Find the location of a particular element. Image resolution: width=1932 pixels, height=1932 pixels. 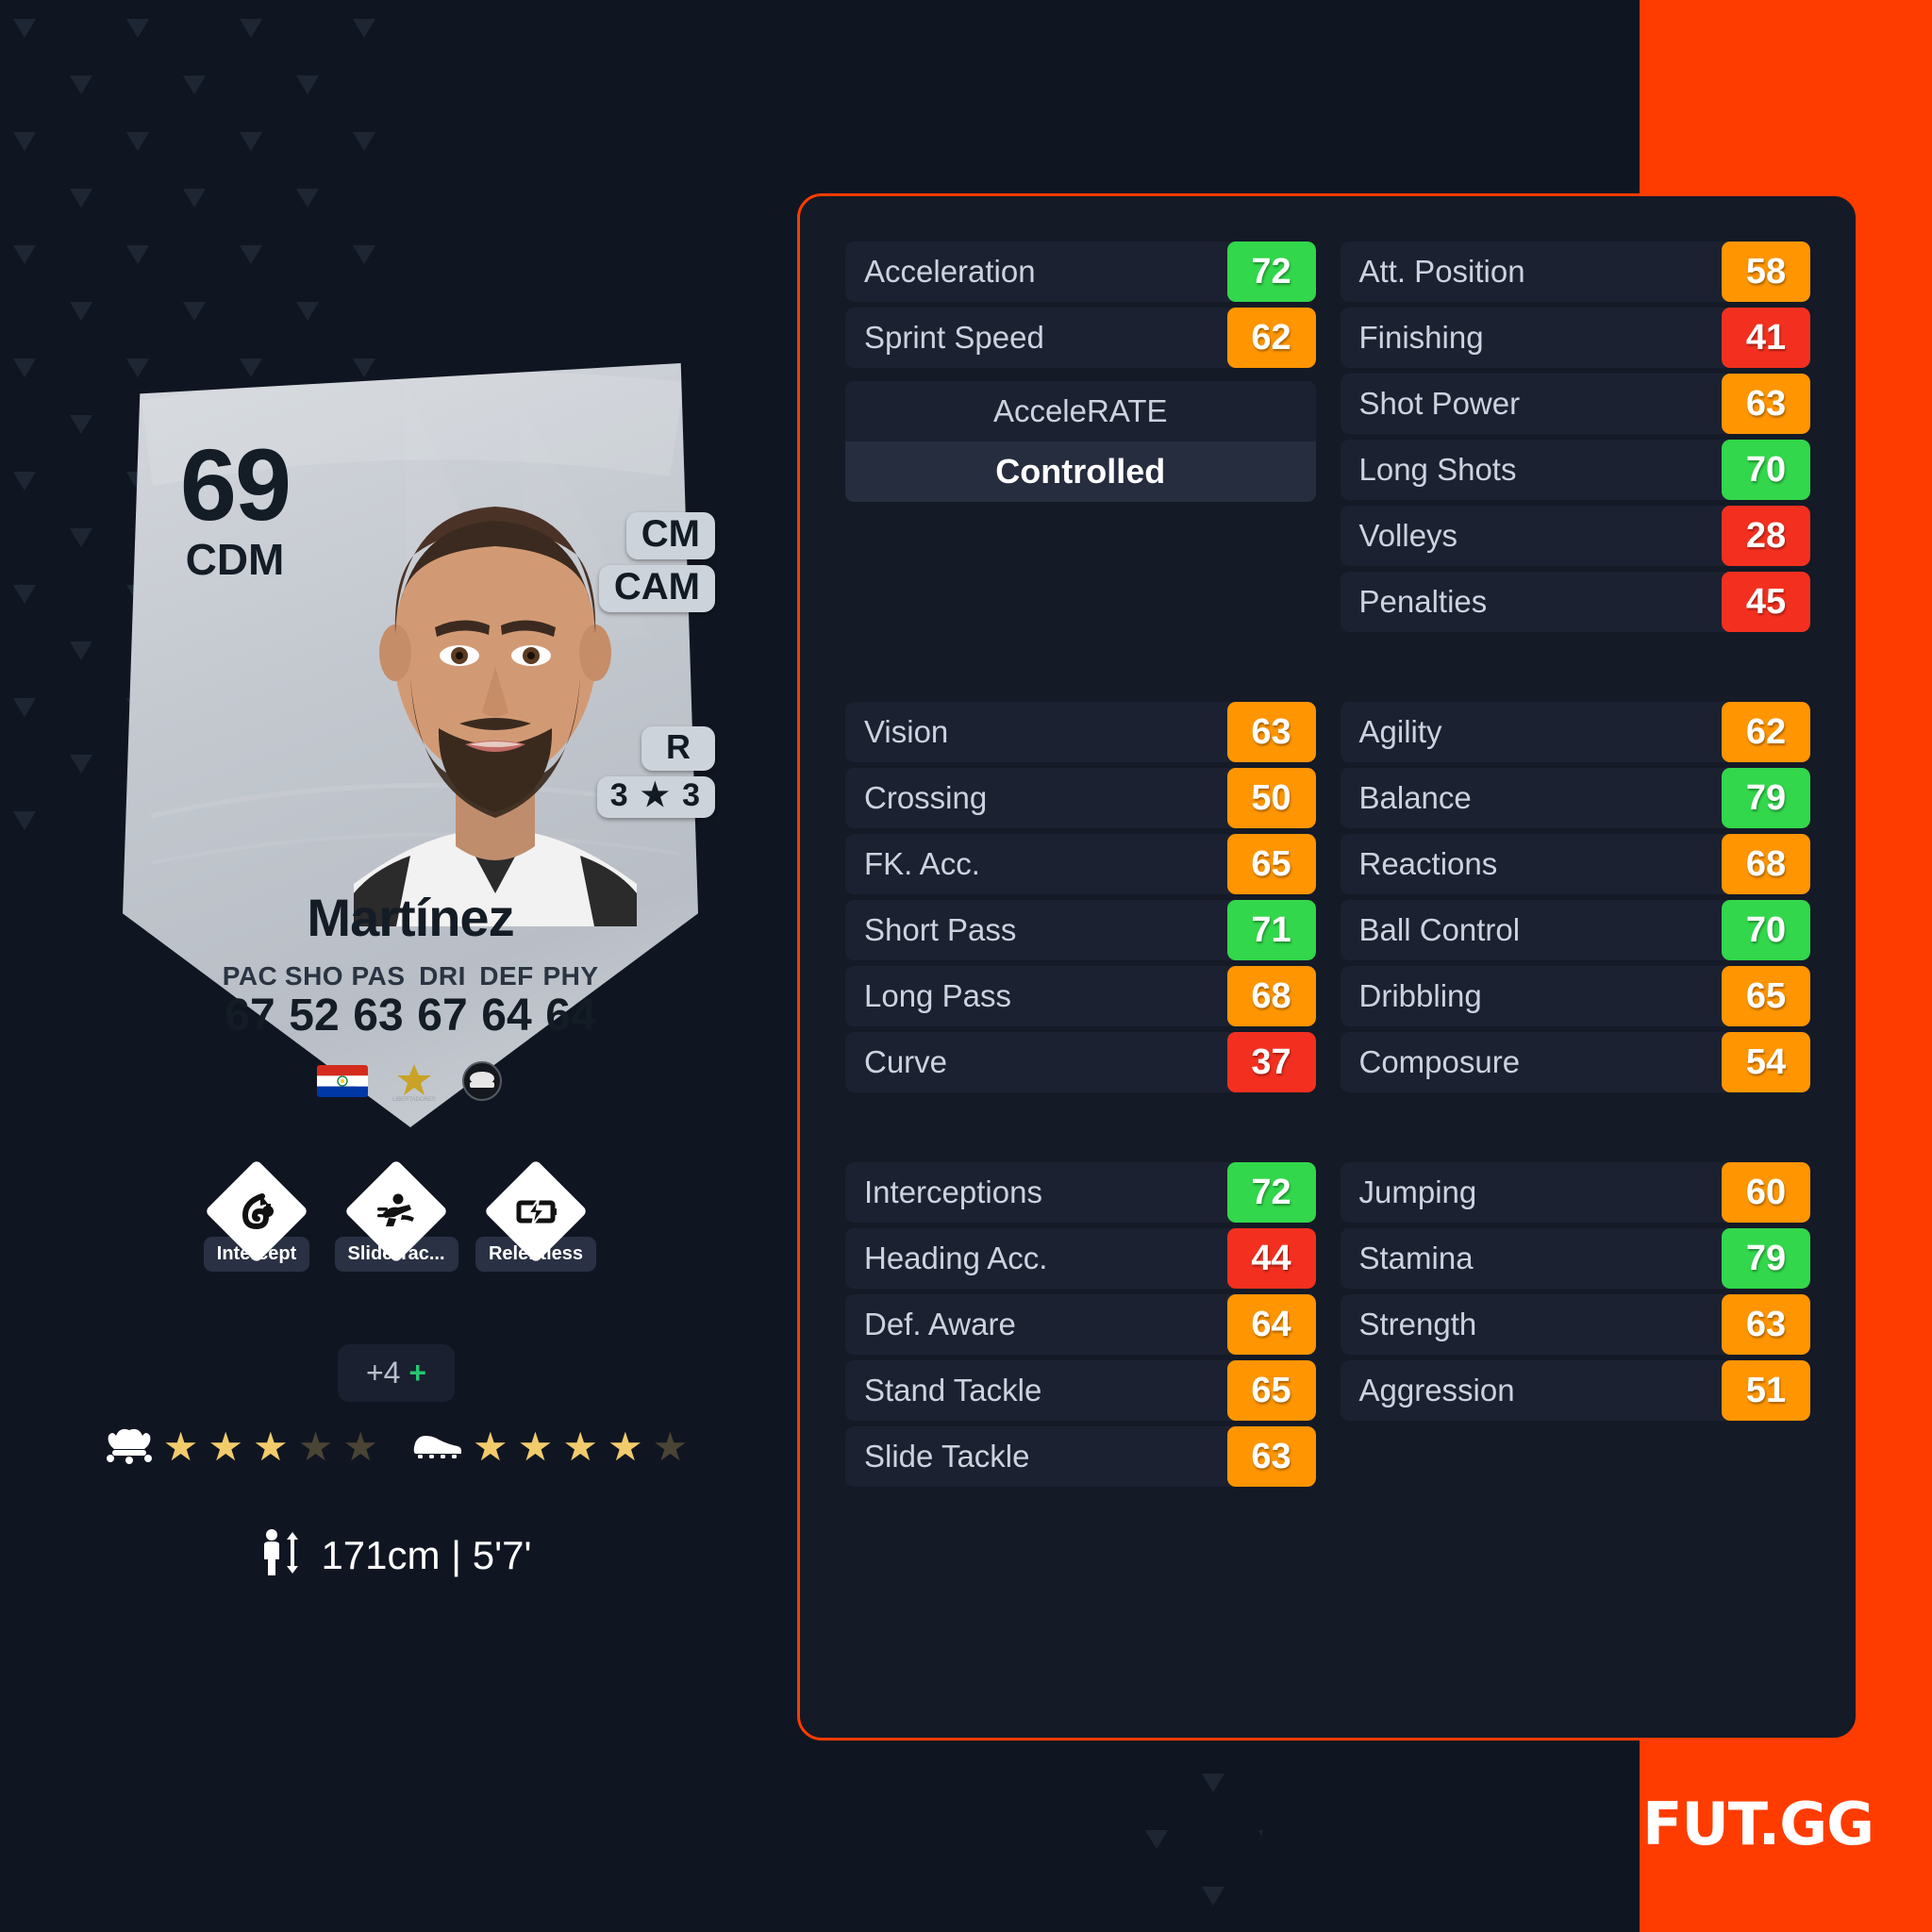

stat-row: Strength 63 is located at coordinates (1575, 1324).